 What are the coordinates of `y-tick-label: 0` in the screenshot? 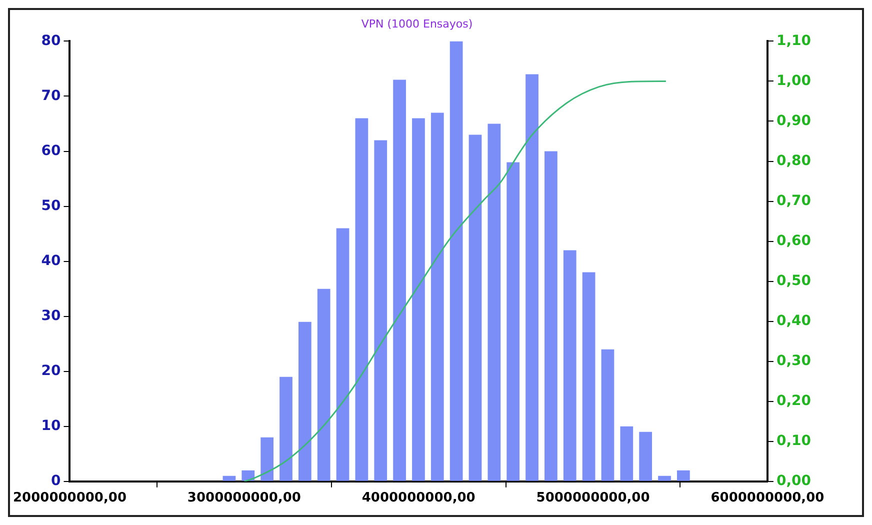 It's located at (55, 481).